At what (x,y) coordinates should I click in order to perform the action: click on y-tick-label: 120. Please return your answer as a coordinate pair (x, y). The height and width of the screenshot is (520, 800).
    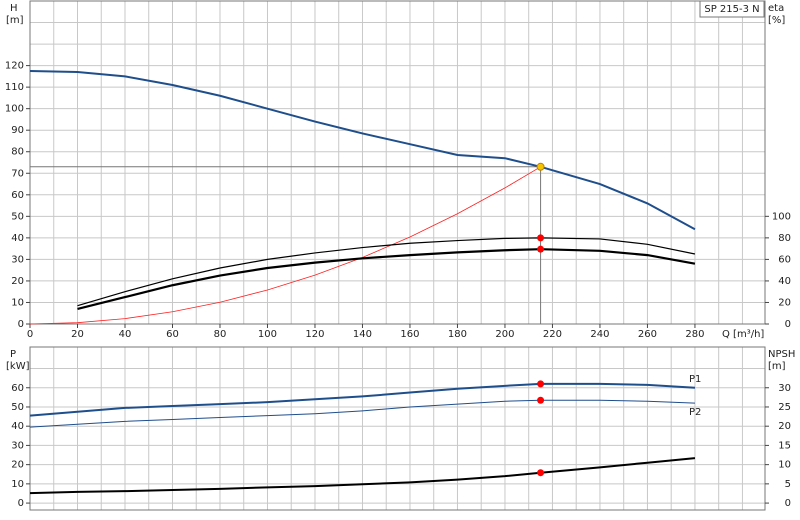
    Looking at the image, I should click on (14, 66).